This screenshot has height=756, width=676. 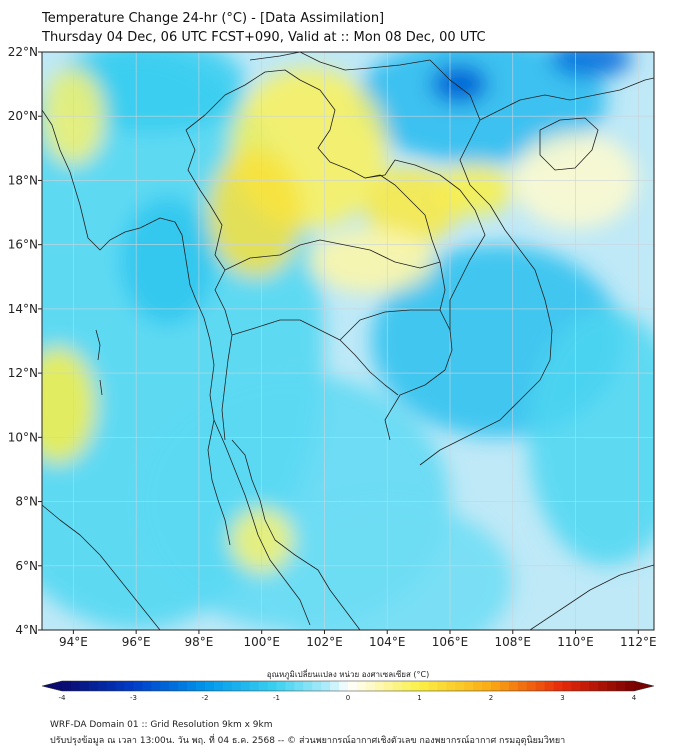 I want to click on colorbar-tick-label: -1, so click(x=276, y=698).